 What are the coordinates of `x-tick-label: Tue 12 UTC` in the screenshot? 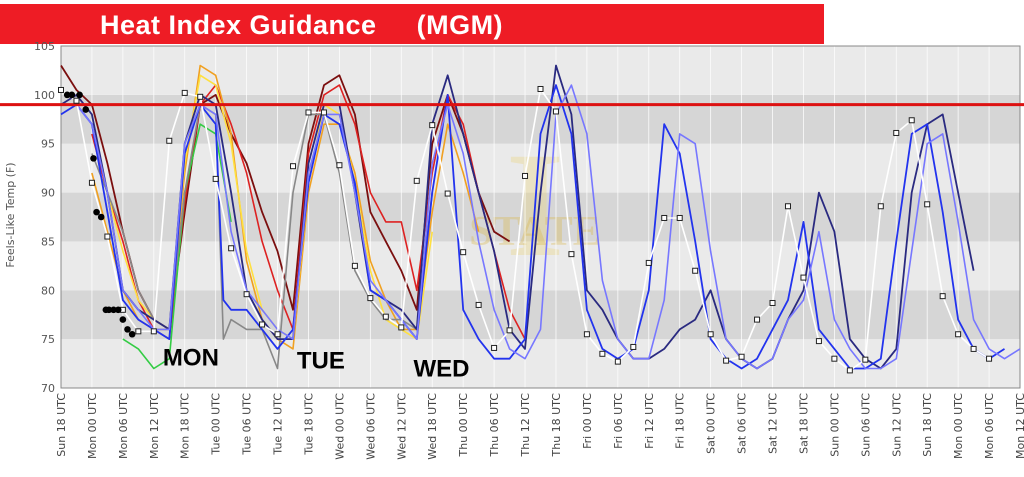 It's located at (278, 424).